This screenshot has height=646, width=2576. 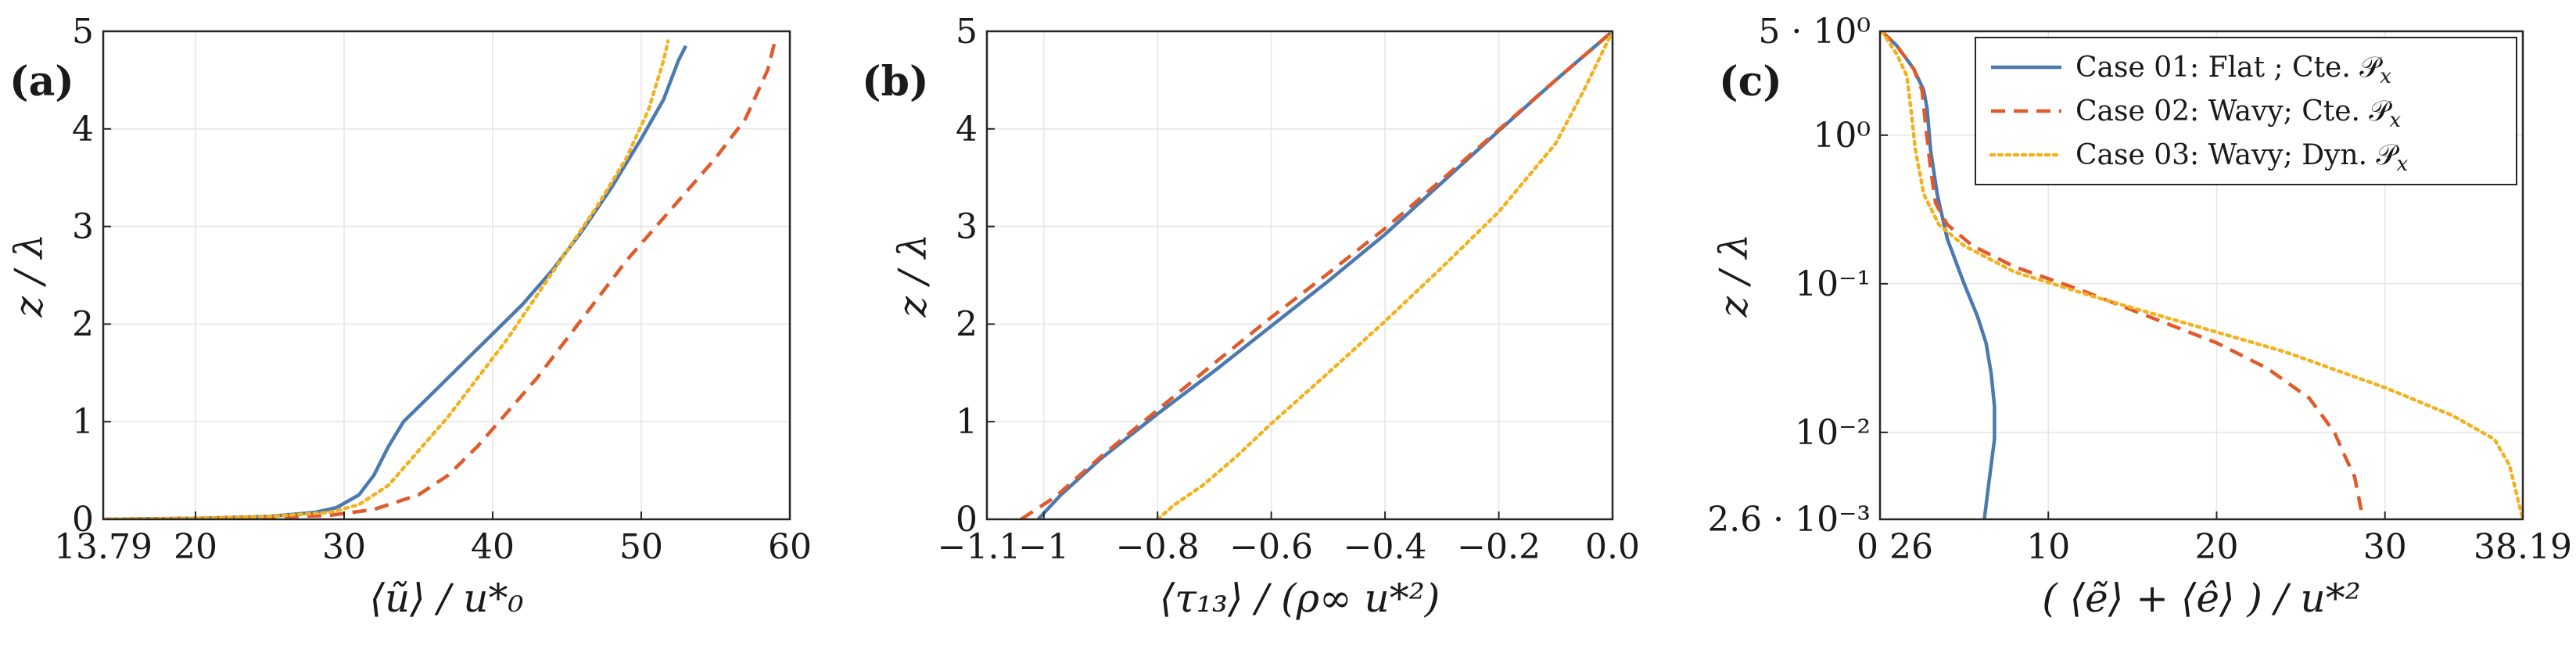 I want to click on panel-label: (b), so click(x=895, y=82).